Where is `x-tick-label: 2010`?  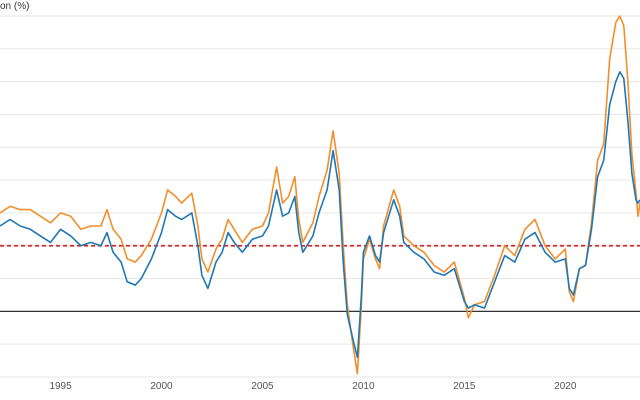
x-tick-label: 2010 is located at coordinates (363, 386).